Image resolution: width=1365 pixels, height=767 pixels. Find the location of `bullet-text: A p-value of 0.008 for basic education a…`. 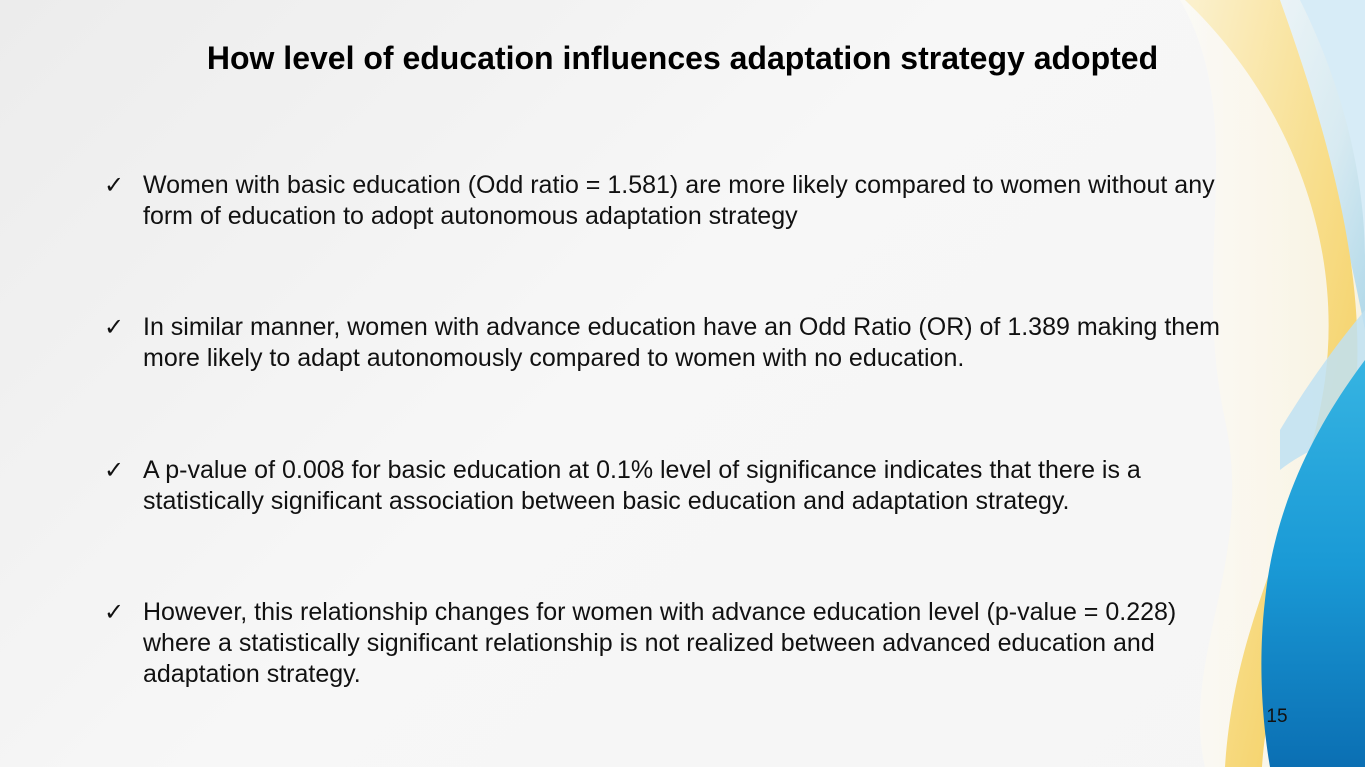

bullet-text: A p-value of 0.008 for basic education a… is located at coordinates (642, 485).